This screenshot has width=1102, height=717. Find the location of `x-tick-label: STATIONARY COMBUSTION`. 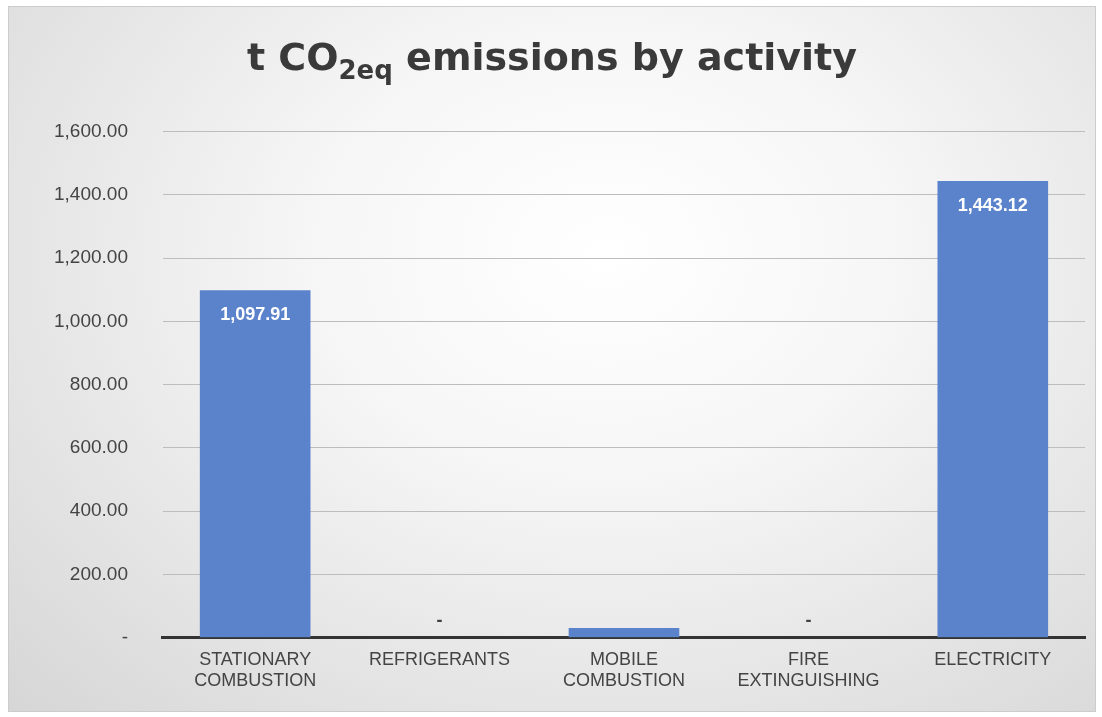

x-tick-label: STATIONARY COMBUSTION is located at coordinates (255, 669).